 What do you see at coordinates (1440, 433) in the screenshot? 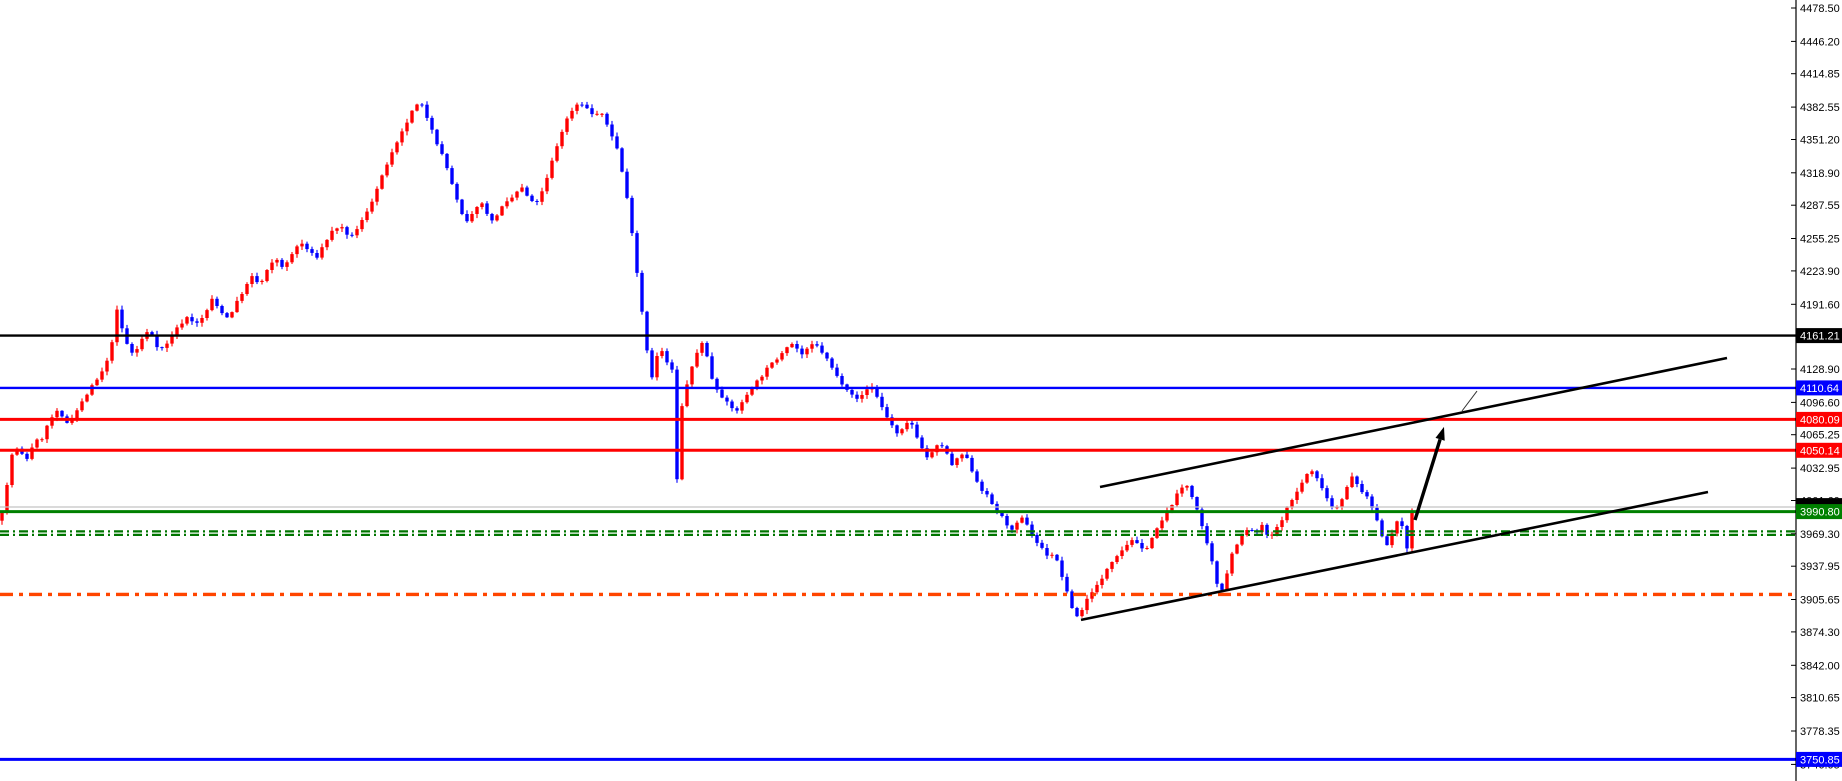
I see `up-arrow-head` at bounding box center [1440, 433].